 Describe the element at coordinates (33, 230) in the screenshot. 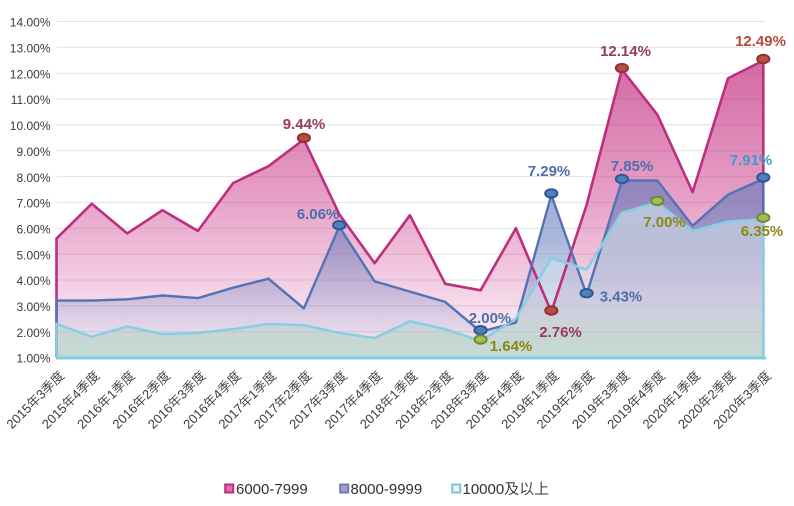

I see `svg-text: 6.00%` at that location.